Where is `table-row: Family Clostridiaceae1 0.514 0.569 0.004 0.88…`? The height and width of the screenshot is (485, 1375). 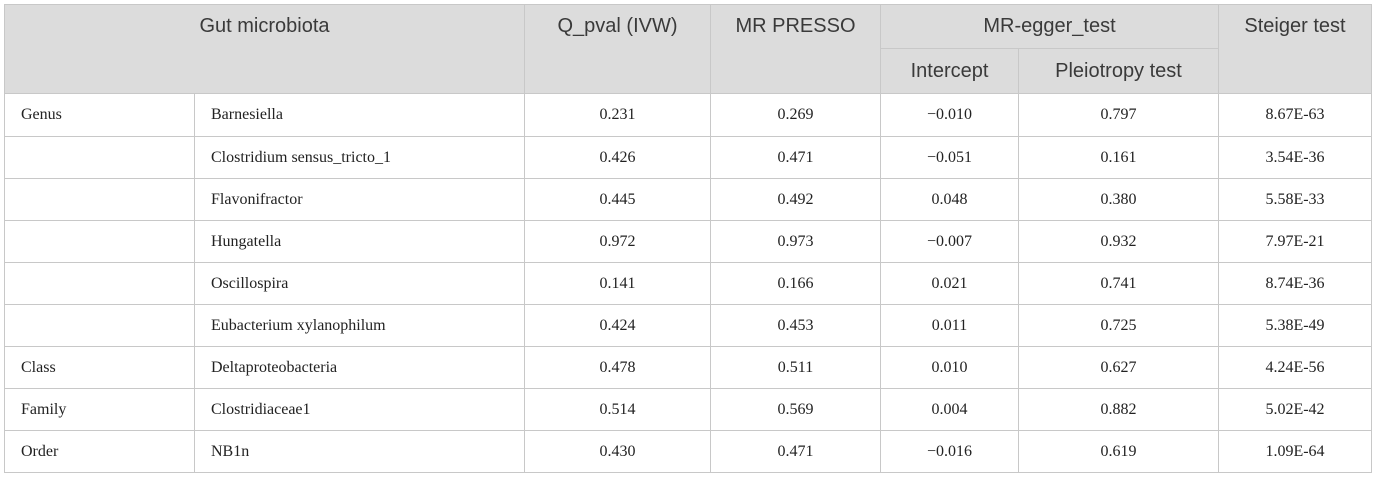
table-row: Family Clostridiaceae1 0.514 0.569 0.004 0.88… is located at coordinates (688, 409).